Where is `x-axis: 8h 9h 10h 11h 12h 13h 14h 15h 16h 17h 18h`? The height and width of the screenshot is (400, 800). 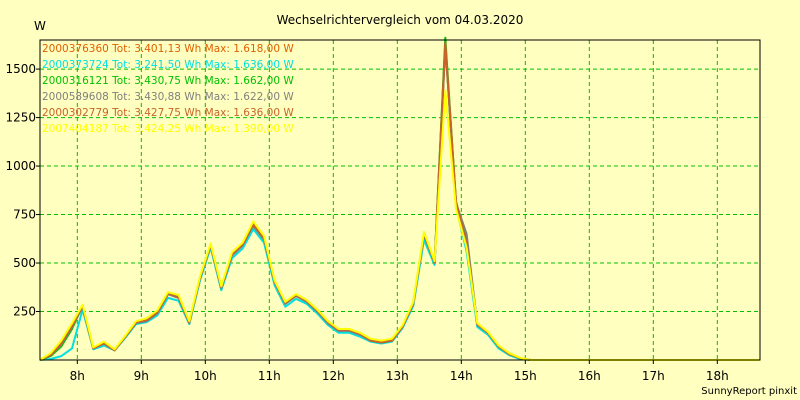
x-axis: 8h 9h 10h 11h 12h 13h 14h 15h 16h 17h 18h is located at coordinates (399, 371).